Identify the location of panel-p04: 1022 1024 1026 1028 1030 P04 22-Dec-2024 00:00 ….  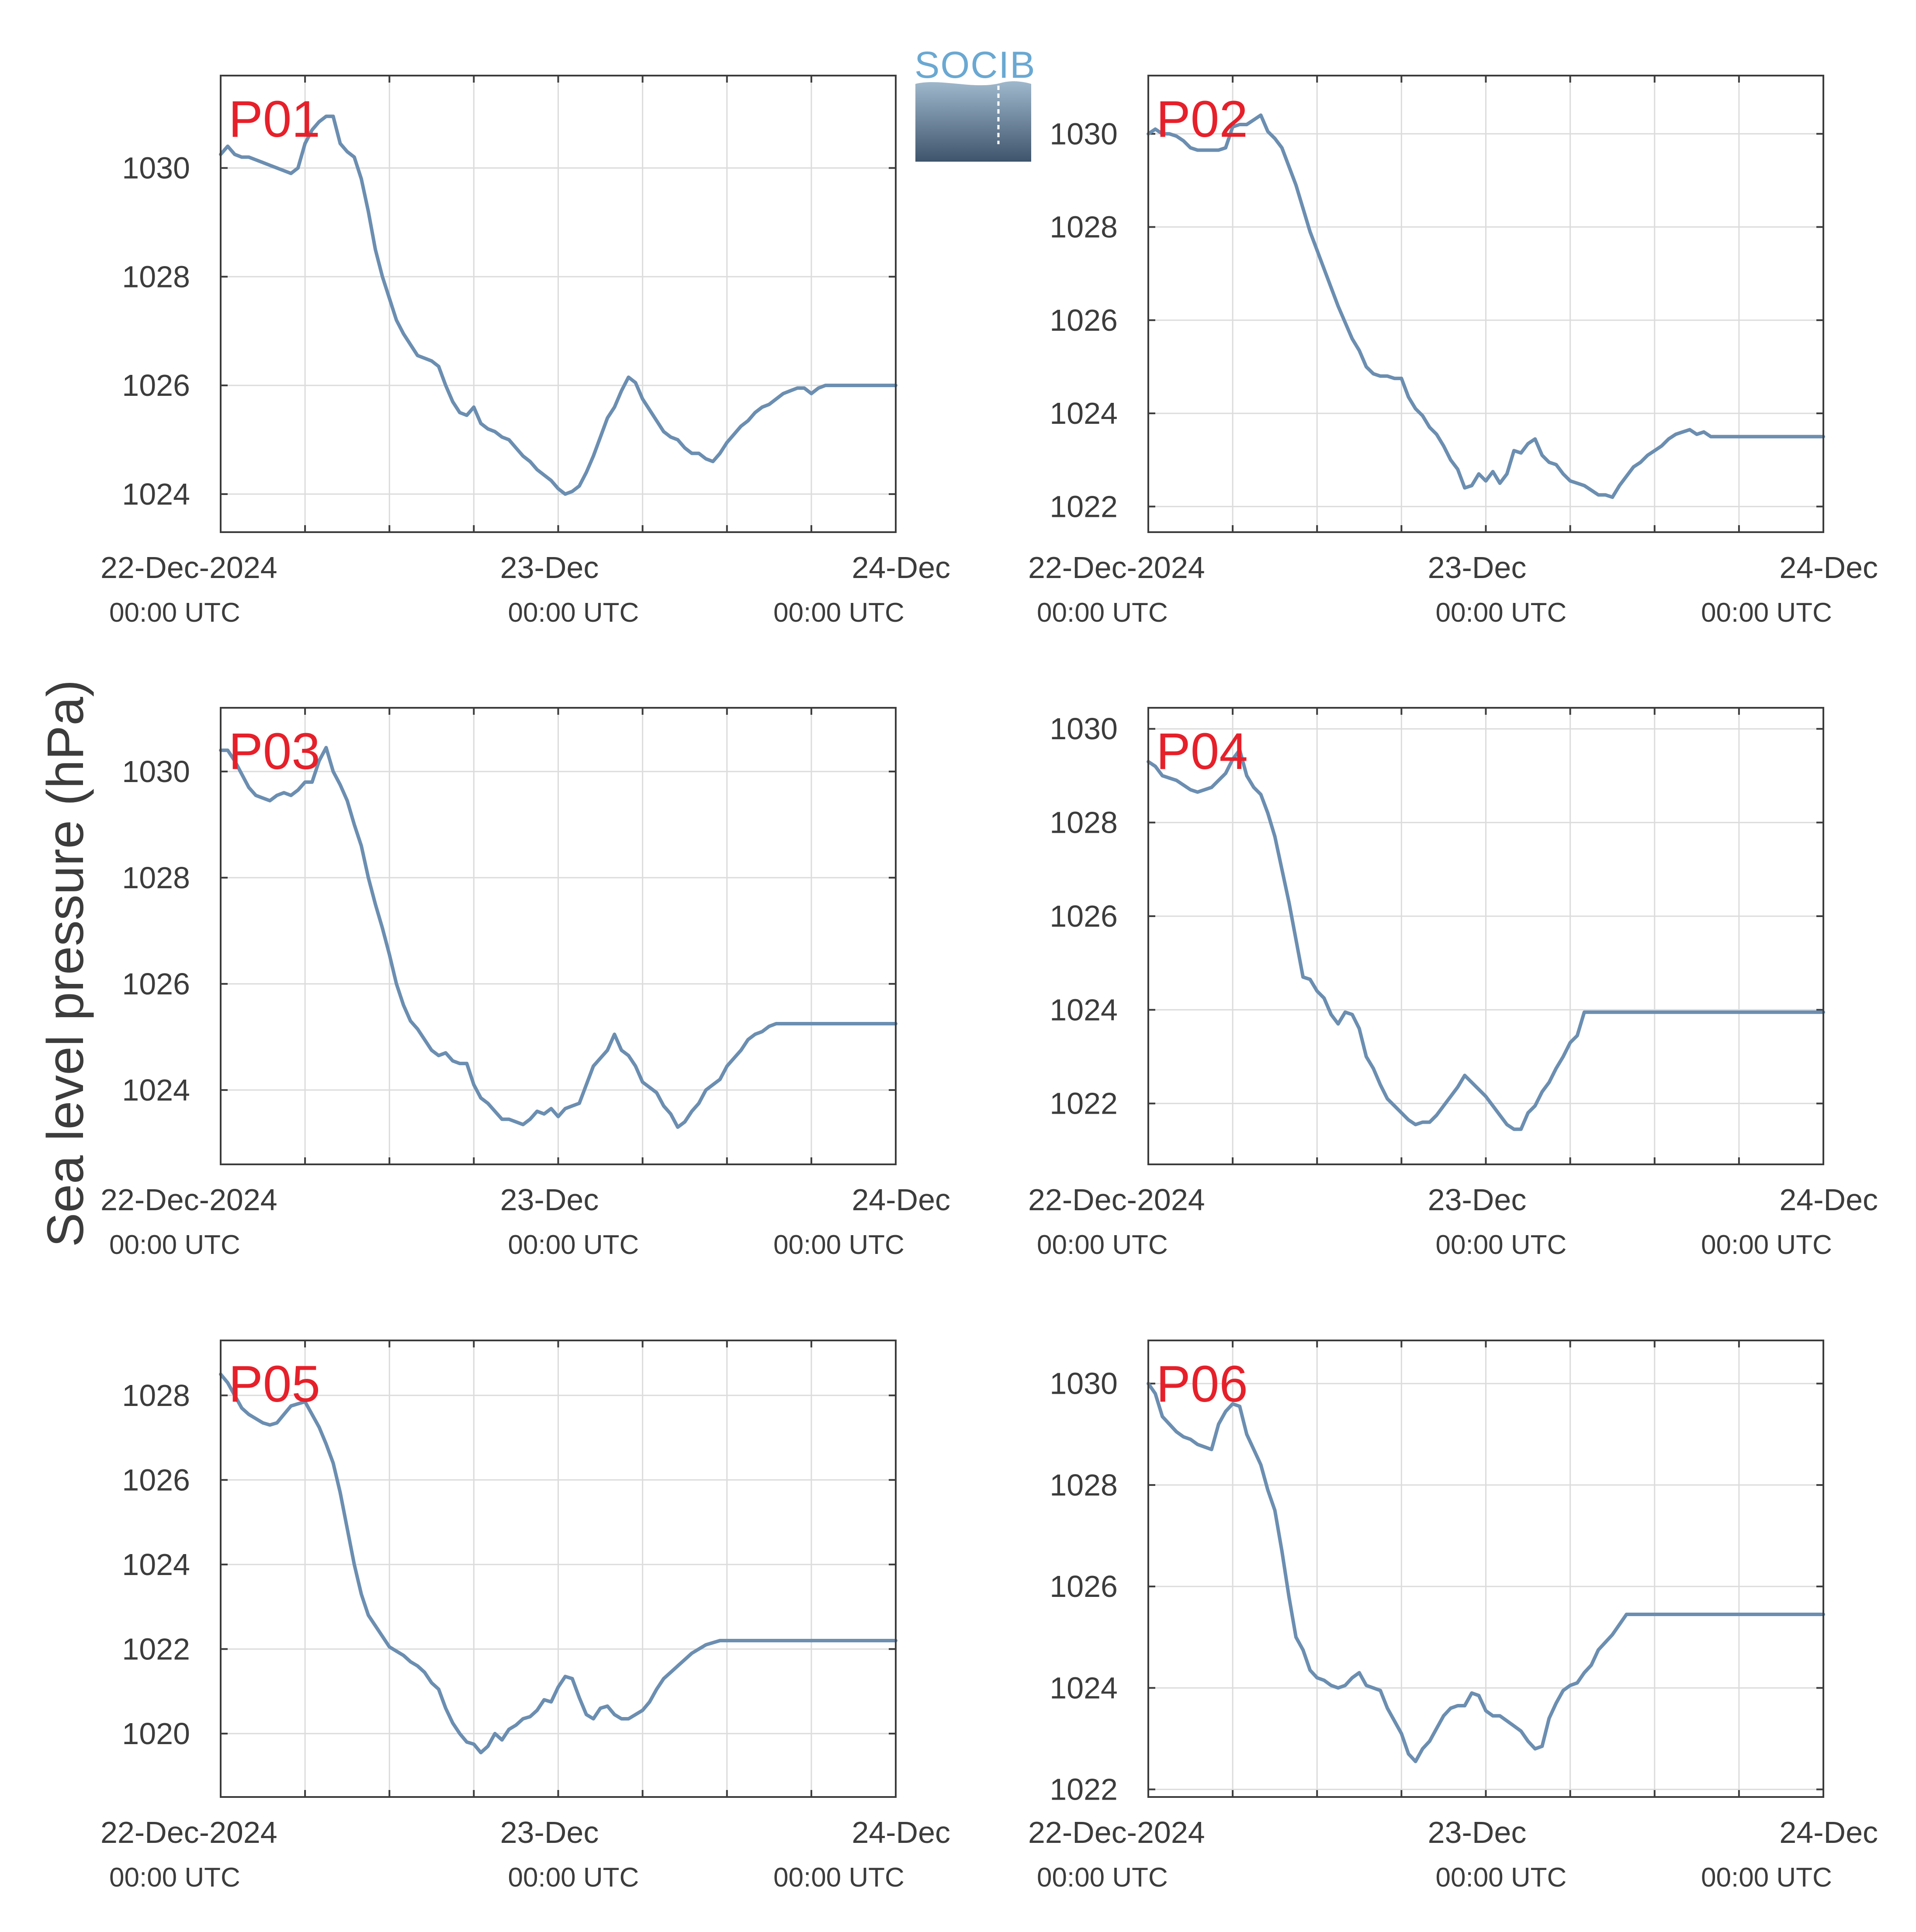
(1453, 983).